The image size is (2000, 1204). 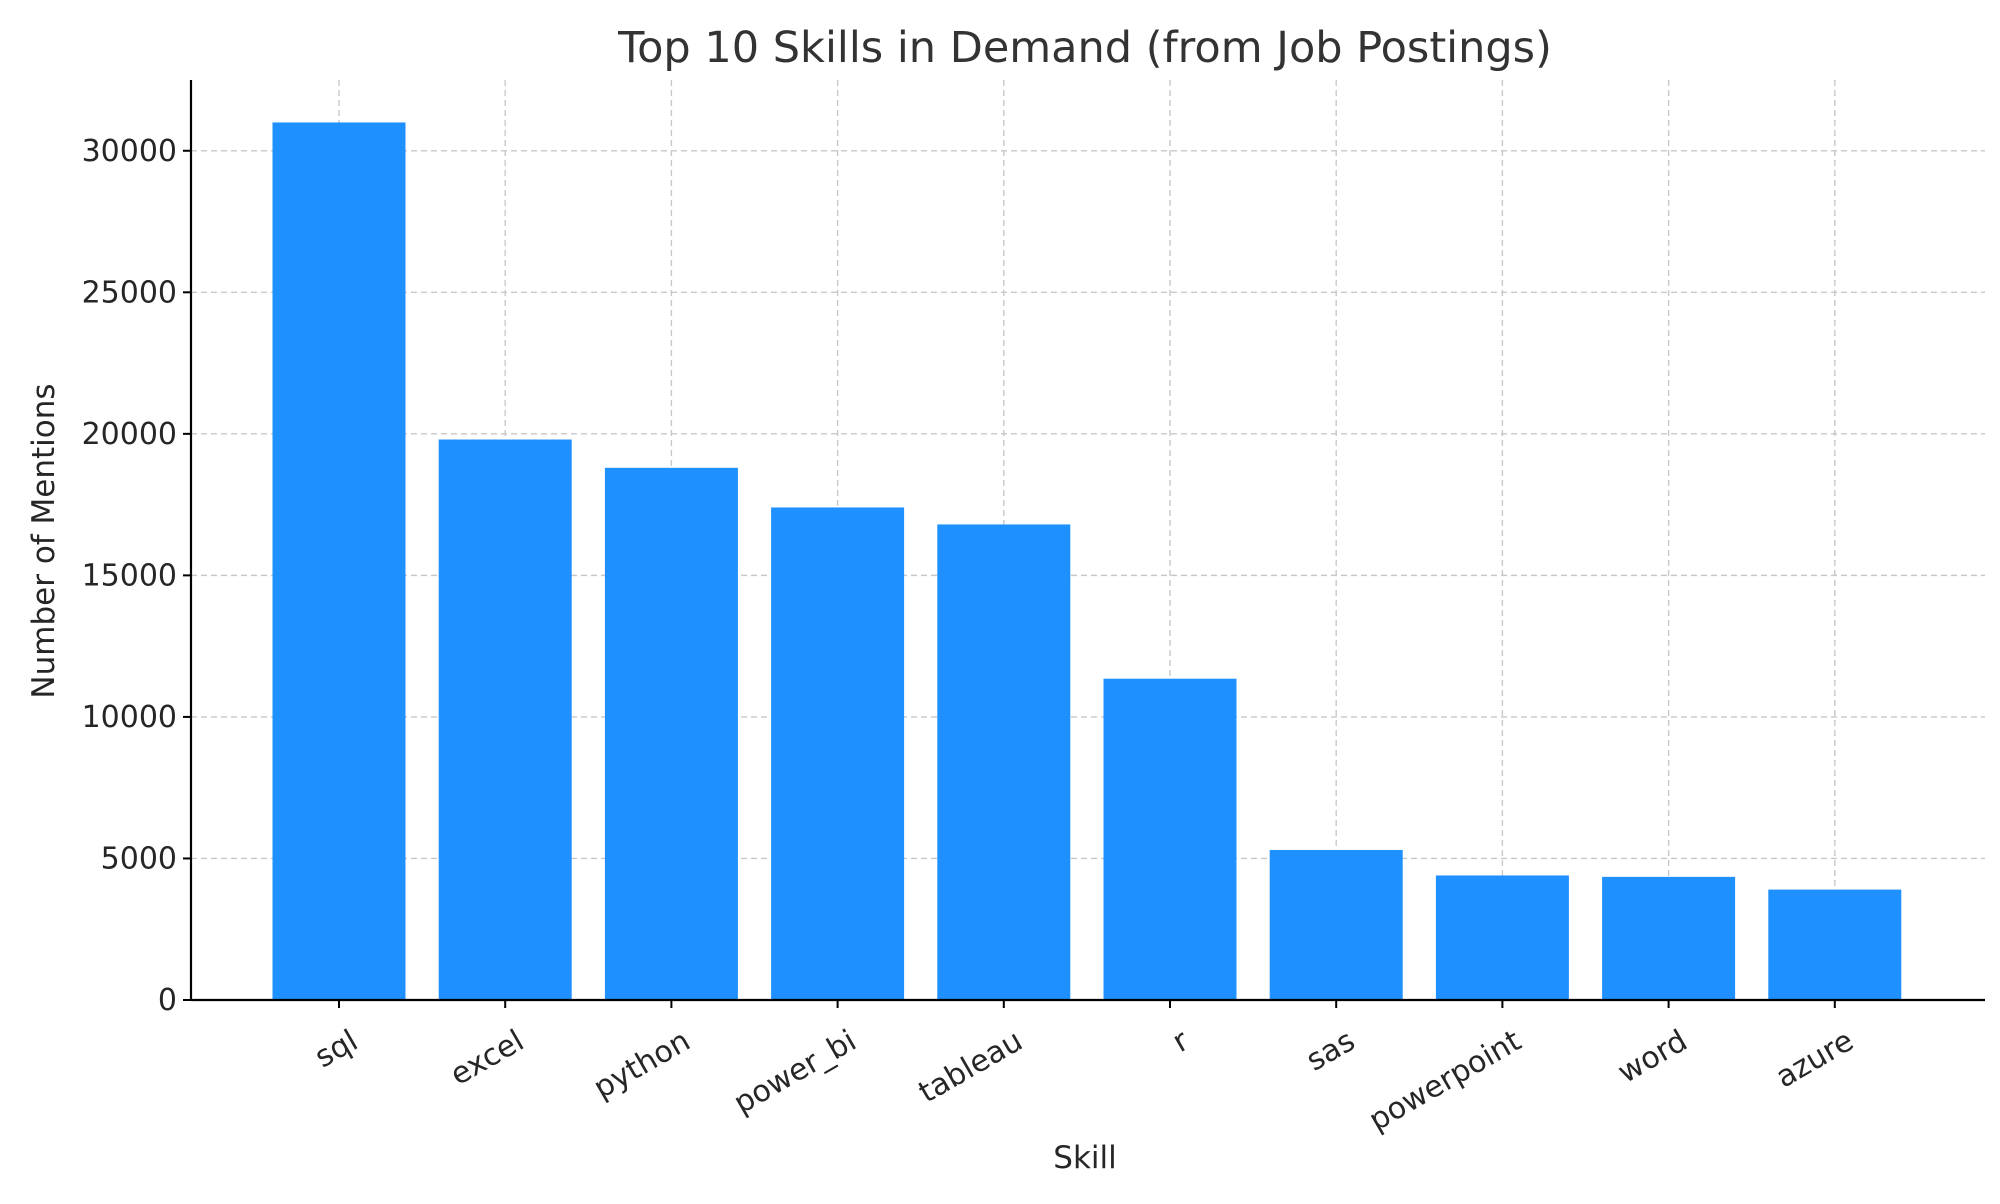 I want to click on x-tick-label: r, so click(x=1181, y=1041).